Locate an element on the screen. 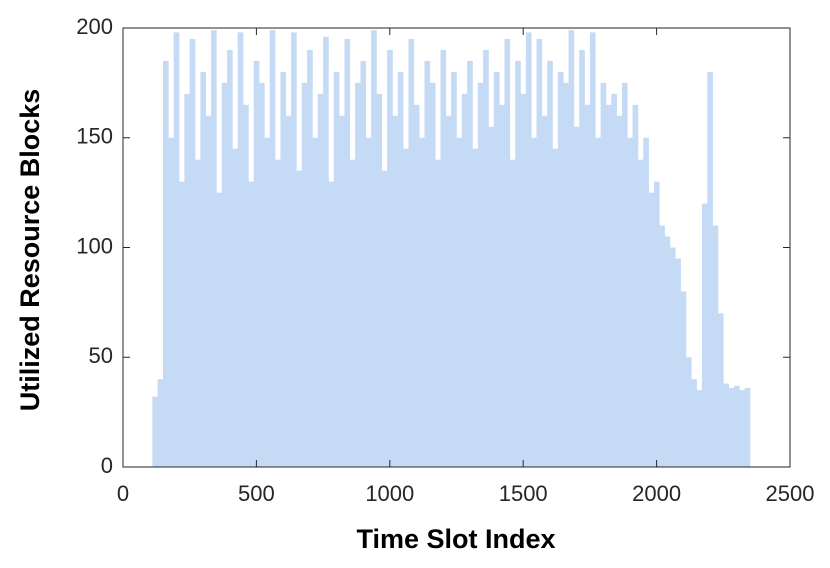  x-tick-label: 1000 is located at coordinates (389, 493).